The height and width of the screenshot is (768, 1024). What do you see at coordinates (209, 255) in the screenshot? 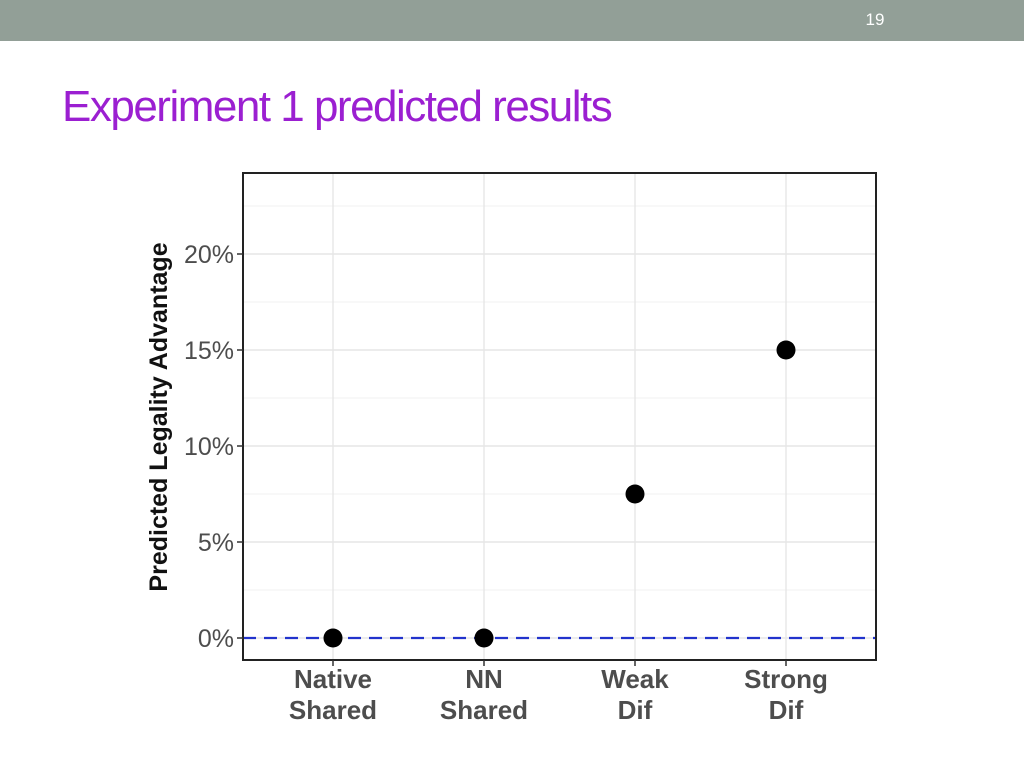
I see `y-tick-label: 20%` at bounding box center [209, 255].